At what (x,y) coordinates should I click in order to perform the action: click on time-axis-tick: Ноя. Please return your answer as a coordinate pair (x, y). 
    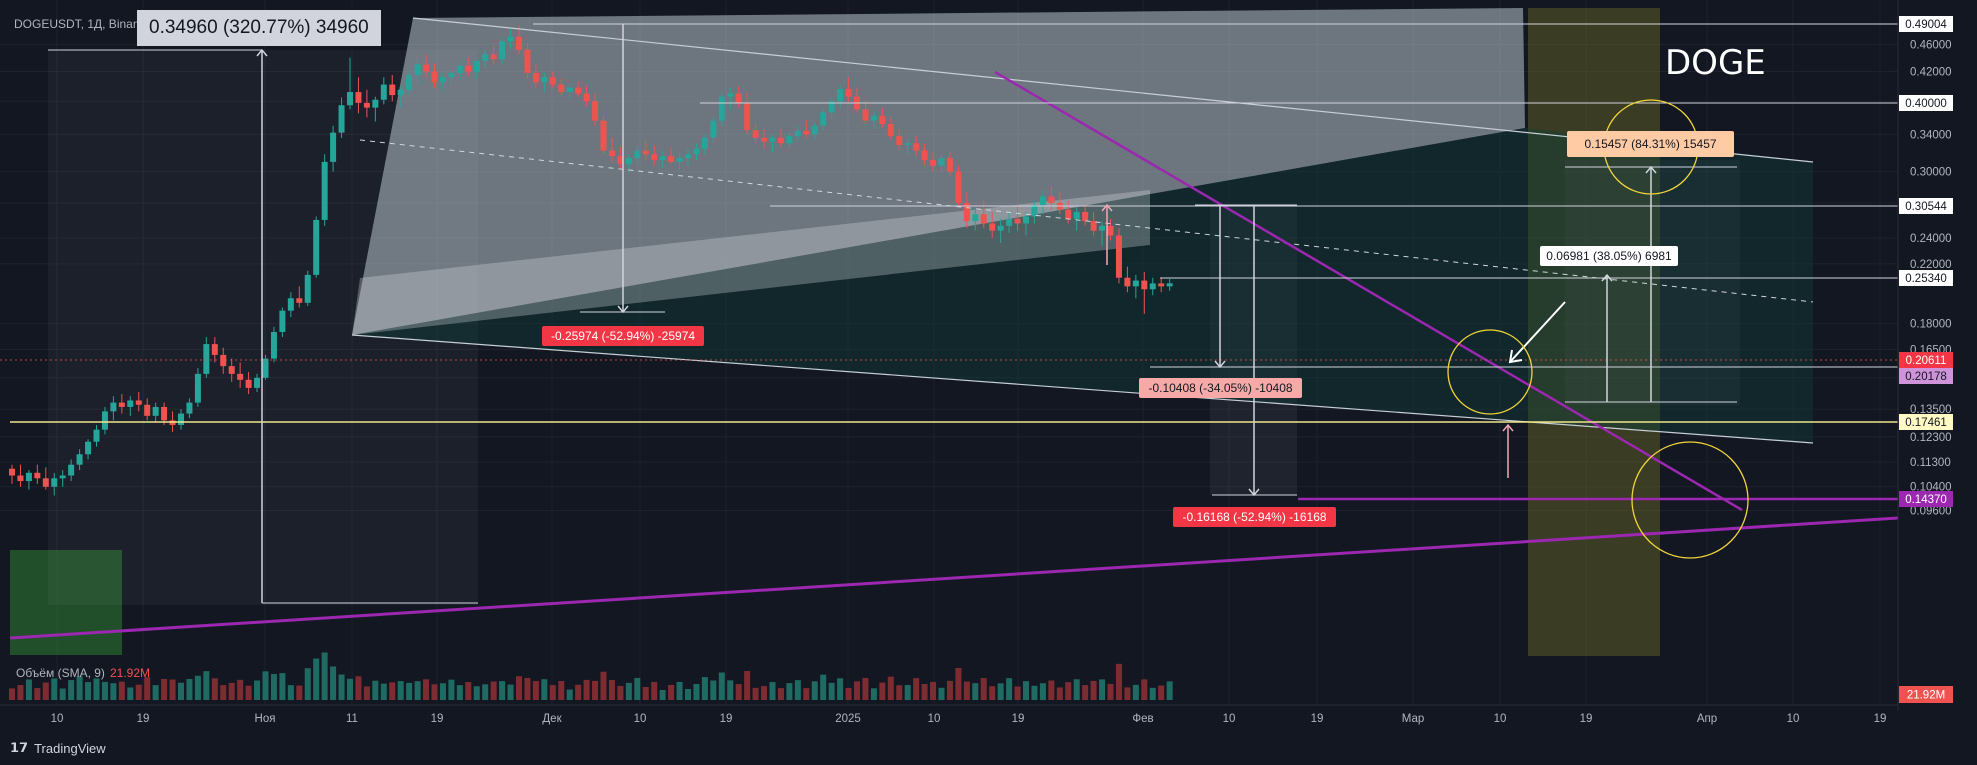
    Looking at the image, I should click on (265, 719).